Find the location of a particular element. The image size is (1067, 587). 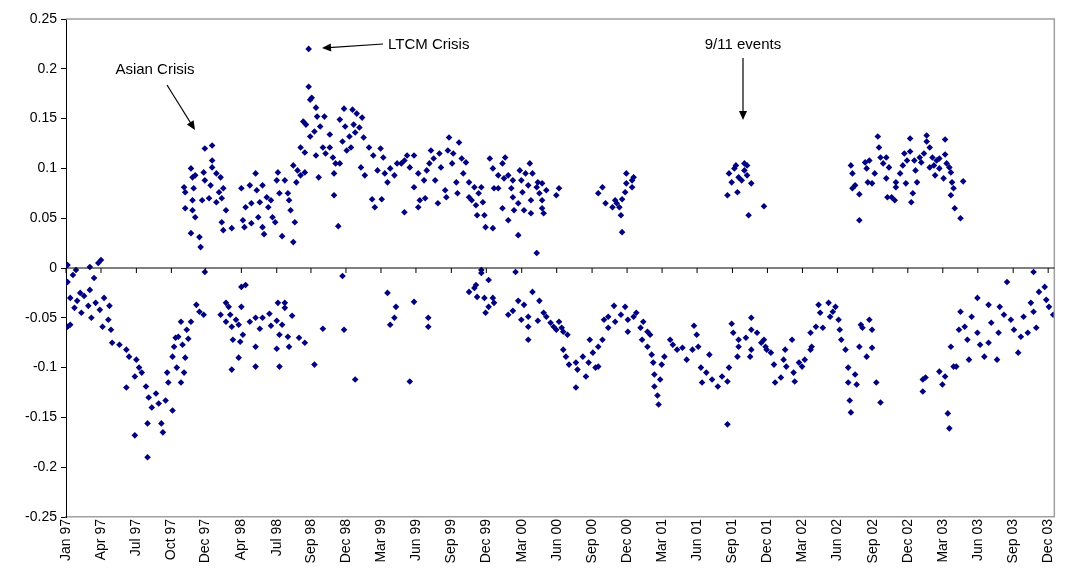

x-tick-label: Sep 03 is located at coordinates (1012, 541).